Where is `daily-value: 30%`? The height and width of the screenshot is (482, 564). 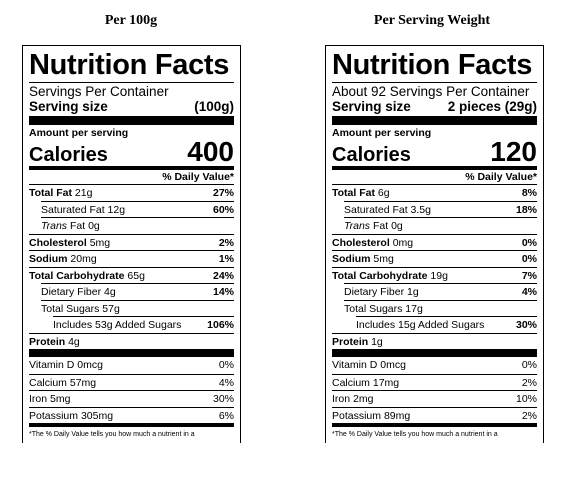
daily-value: 30% is located at coordinates (223, 399).